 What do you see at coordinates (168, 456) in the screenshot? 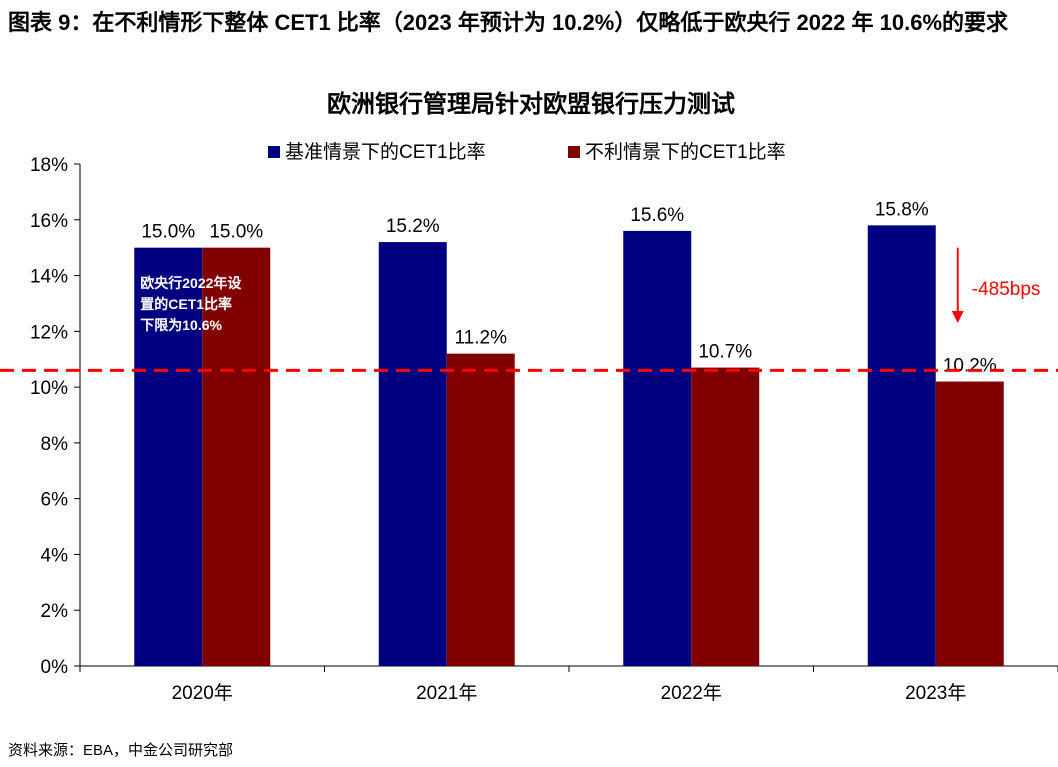
I see `bar-baseline-2020年` at bounding box center [168, 456].